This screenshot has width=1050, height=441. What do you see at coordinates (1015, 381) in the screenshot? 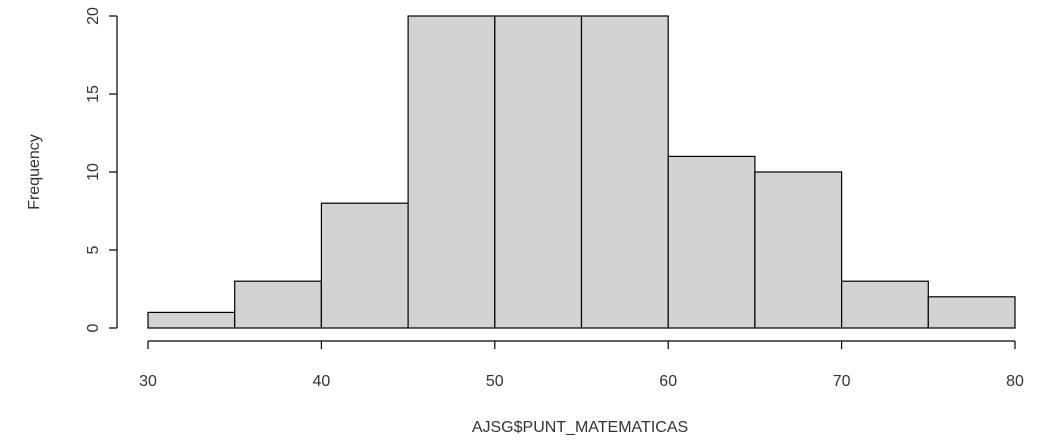
I see `x-tick-label: 80` at bounding box center [1015, 381].